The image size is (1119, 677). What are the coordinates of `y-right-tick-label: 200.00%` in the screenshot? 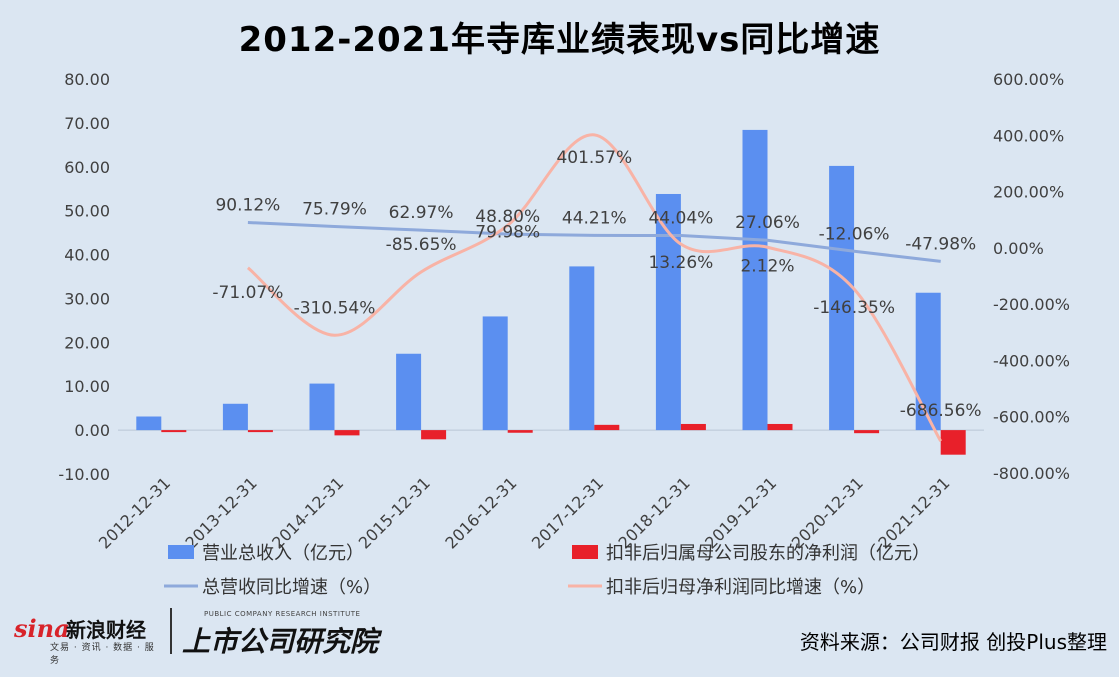 It's located at (1028, 192).